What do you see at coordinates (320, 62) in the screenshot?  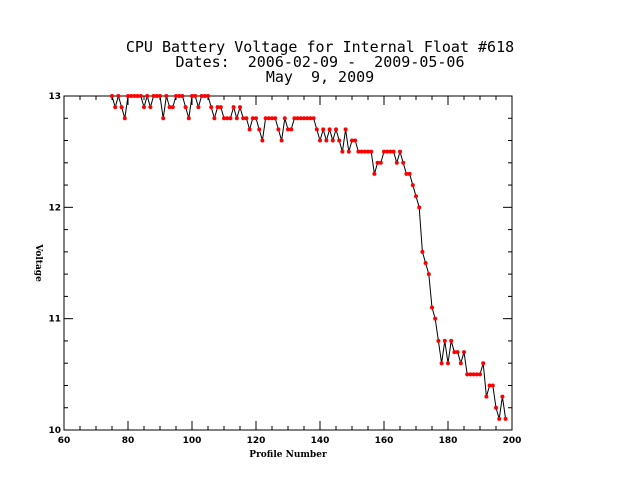 I see `chart-title-line-2: Dates: 2006-02-09 - 2009-05-06` at bounding box center [320, 62].